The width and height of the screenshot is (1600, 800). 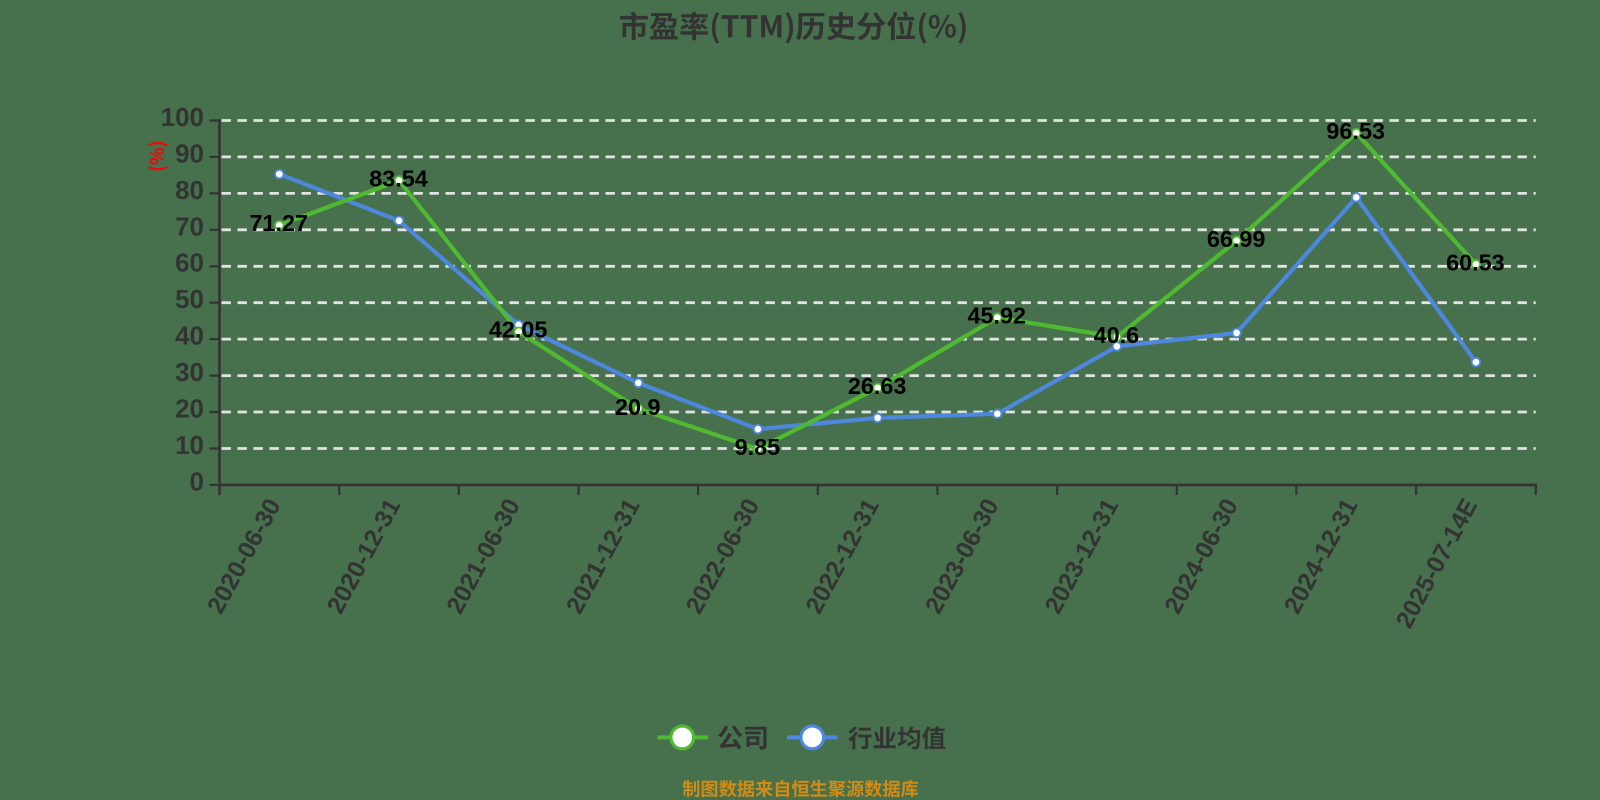 I want to click on svg-text: 20, so click(x=189, y=409).